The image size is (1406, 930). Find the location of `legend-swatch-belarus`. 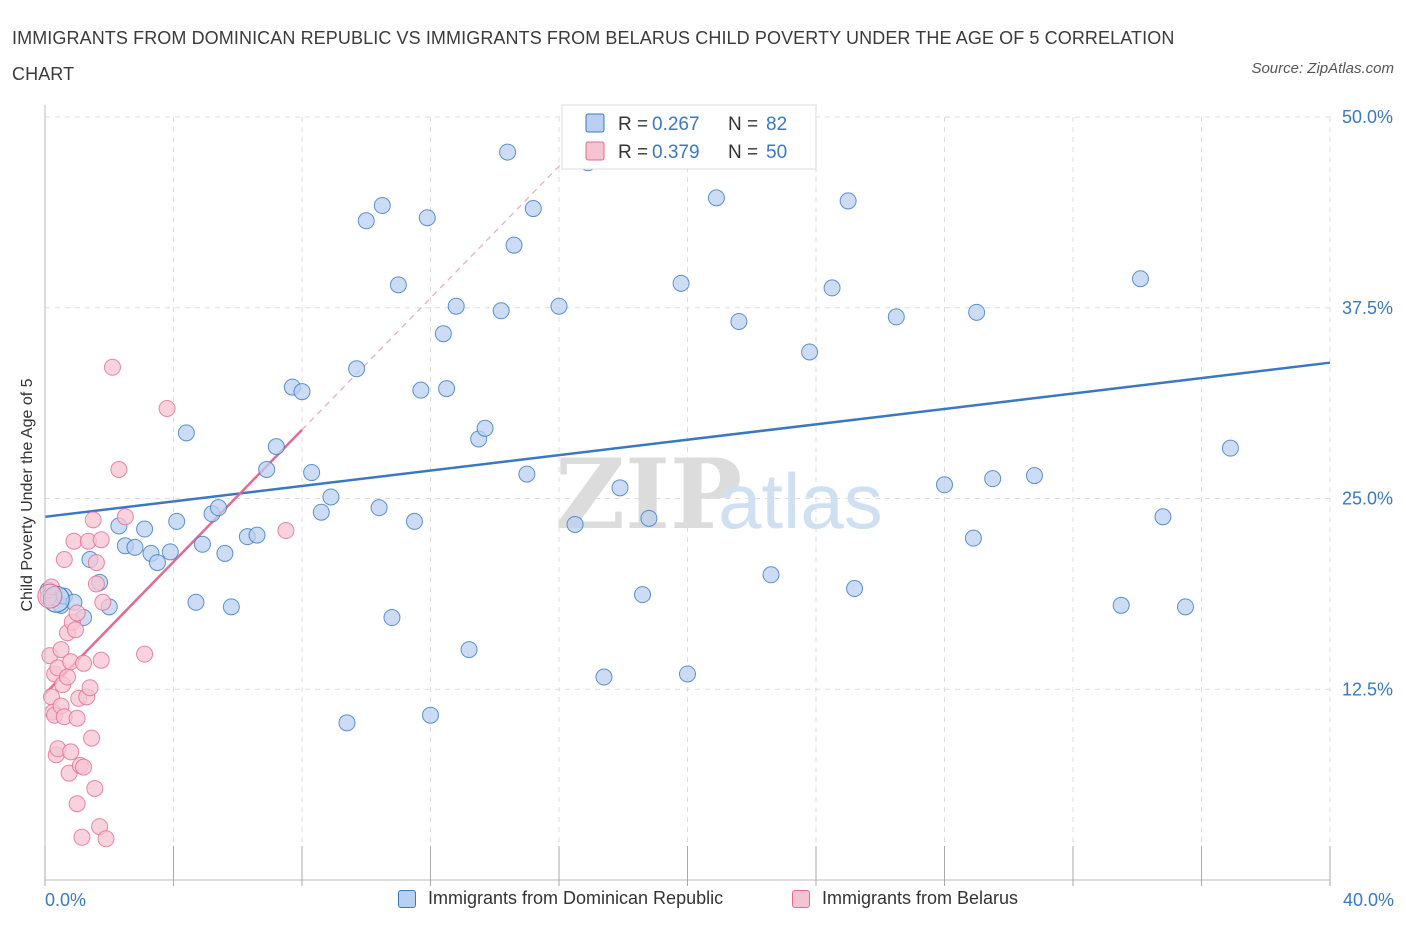

legend-swatch-belarus is located at coordinates (801, 898).